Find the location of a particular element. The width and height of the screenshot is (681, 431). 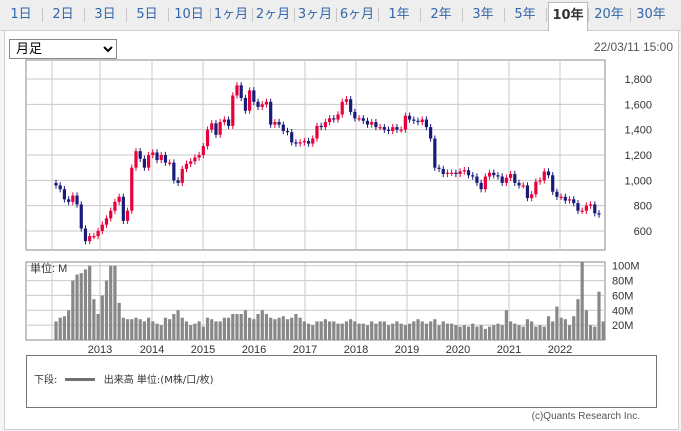

year-tick-label: 2014 is located at coordinates (152, 350).